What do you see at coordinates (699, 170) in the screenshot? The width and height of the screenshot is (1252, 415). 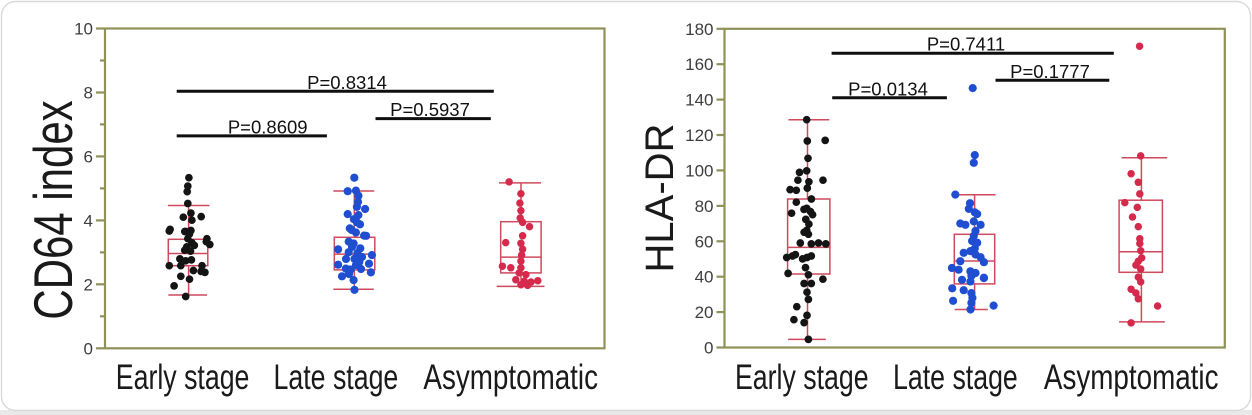 I see `svg-text: 100` at bounding box center [699, 170].